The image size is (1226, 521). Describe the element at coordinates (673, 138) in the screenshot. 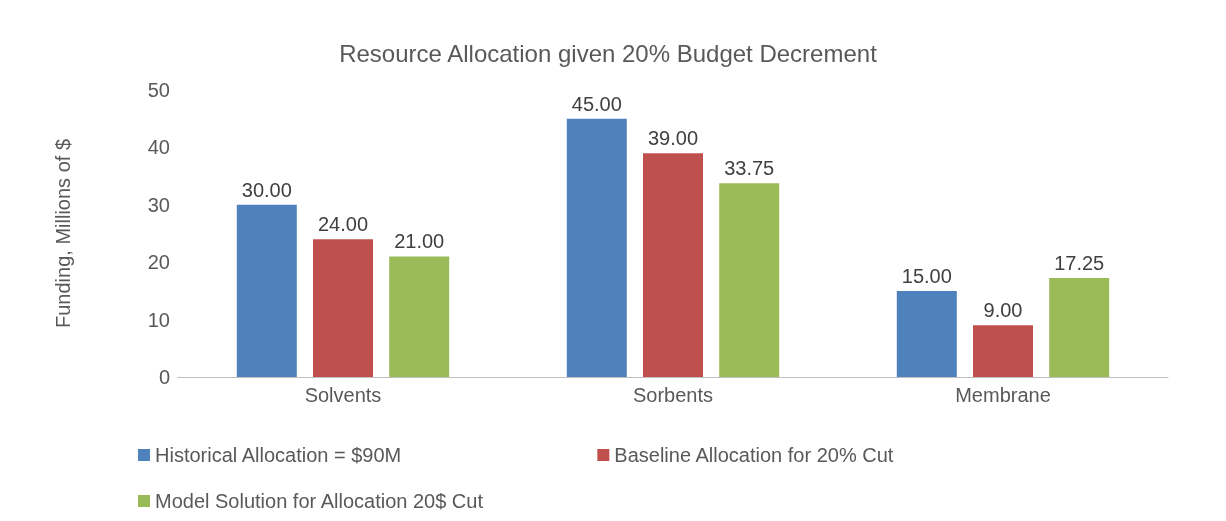

I see `data-label: 39.00` at that location.